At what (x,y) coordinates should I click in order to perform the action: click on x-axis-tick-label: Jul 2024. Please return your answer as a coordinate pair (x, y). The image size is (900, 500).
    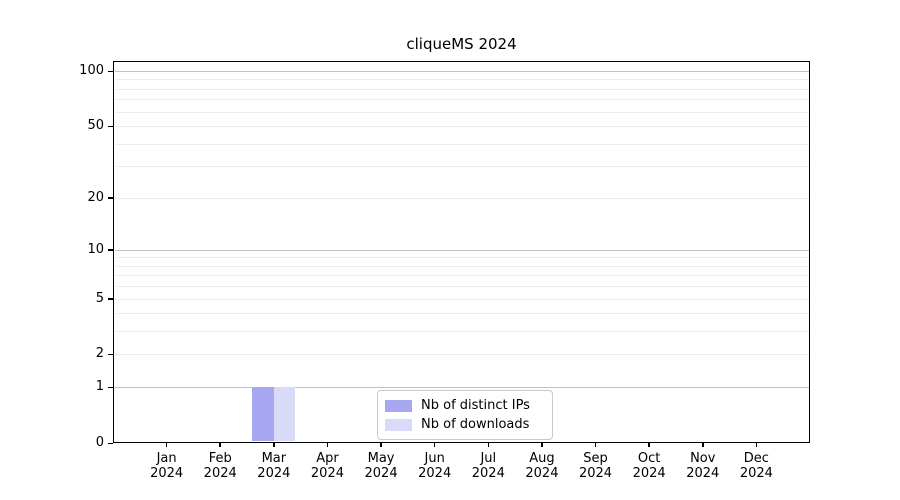
    Looking at the image, I should click on (488, 466).